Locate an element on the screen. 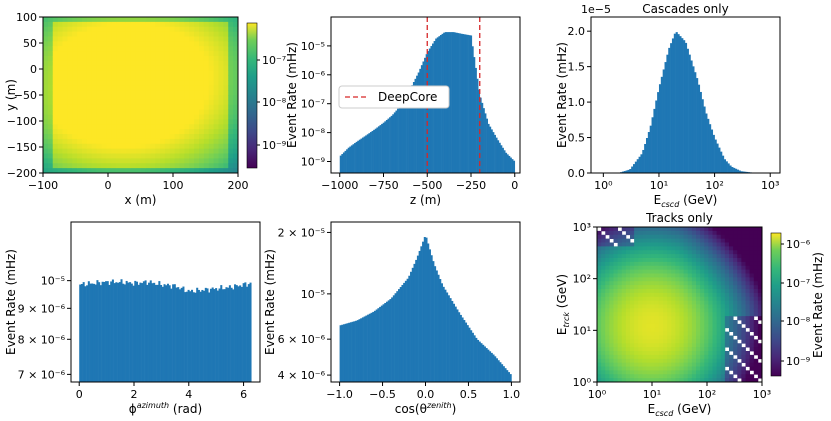 This screenshot has height=421, width=831. tracks-ytick-label: 10³ is located at coordinates (582, 227).